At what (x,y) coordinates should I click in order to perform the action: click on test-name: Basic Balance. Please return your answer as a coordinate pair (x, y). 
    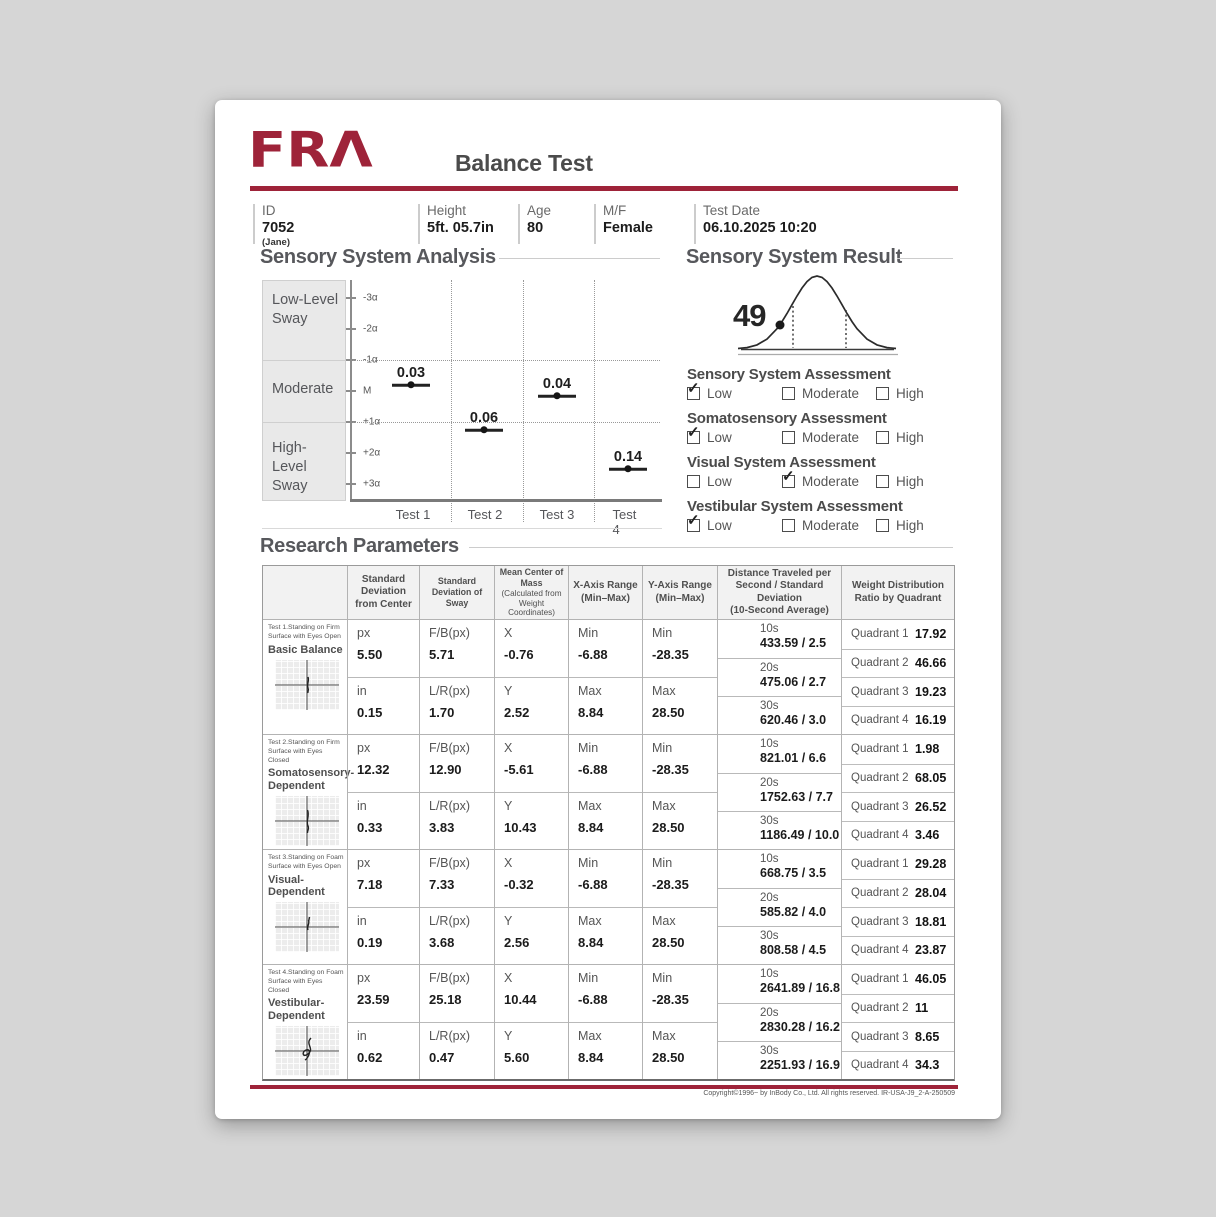
    Looking at the image, I should click on (305, 649).